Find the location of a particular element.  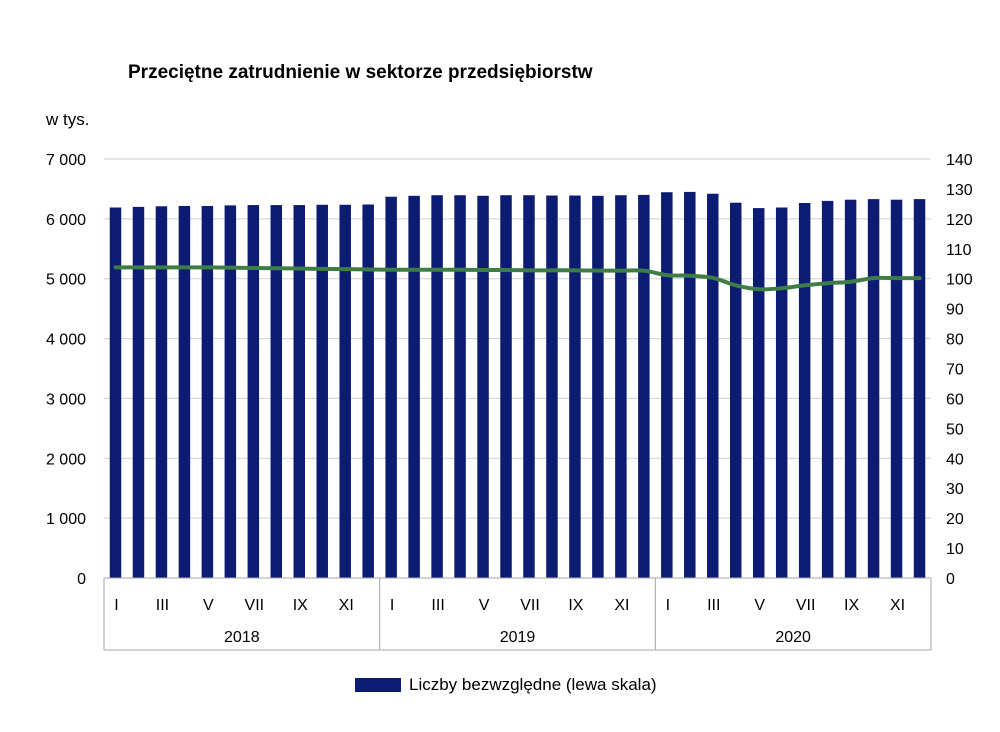

right-axis-tick-label: 10 is located at coordinates (955, 549).